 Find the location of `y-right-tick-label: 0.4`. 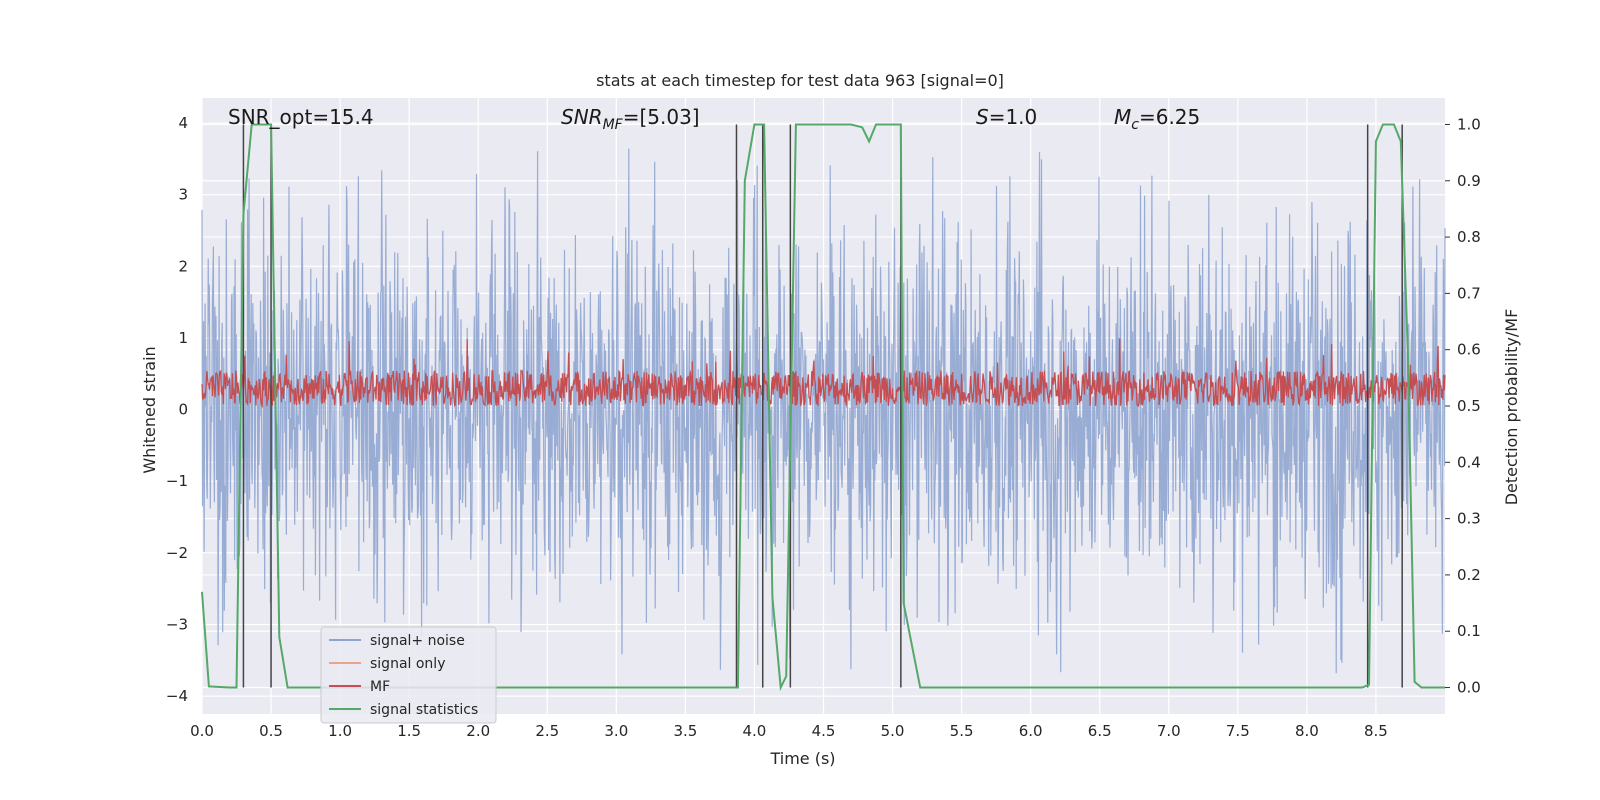

y-right-tick-label: 0.4 is located at coordinates (1469, 462).